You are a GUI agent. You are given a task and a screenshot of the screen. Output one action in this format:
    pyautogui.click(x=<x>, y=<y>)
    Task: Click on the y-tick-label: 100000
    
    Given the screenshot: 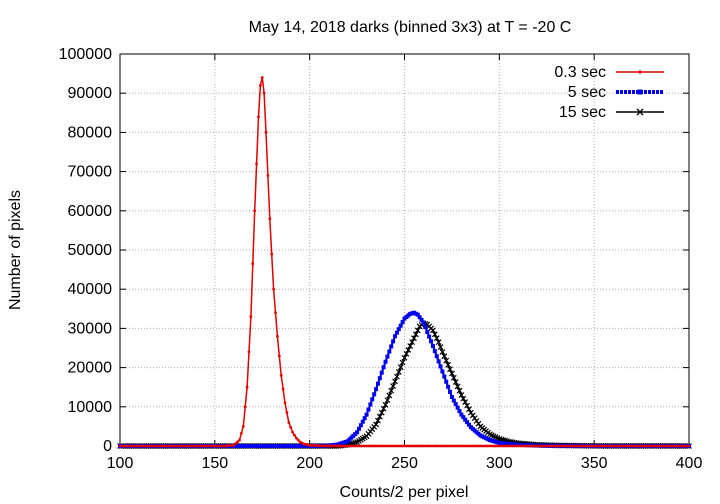 What is the action you would take?
    pyautogui.click(x=85, y=54)
    